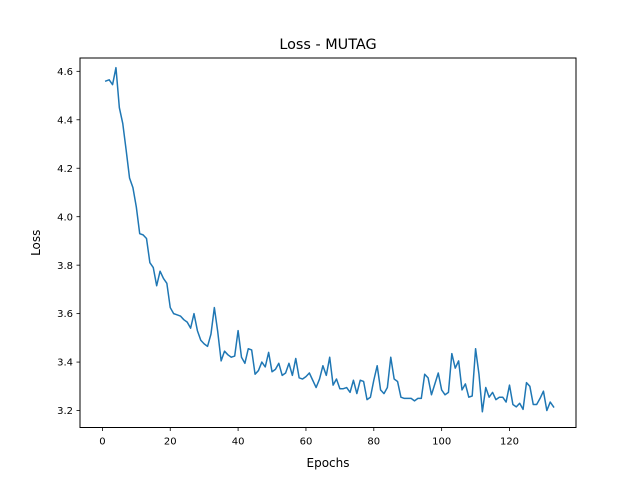  Describe the element at coordinates (65, 217) in the screenshot. I see `y-tick-label: 4.0` at that location.